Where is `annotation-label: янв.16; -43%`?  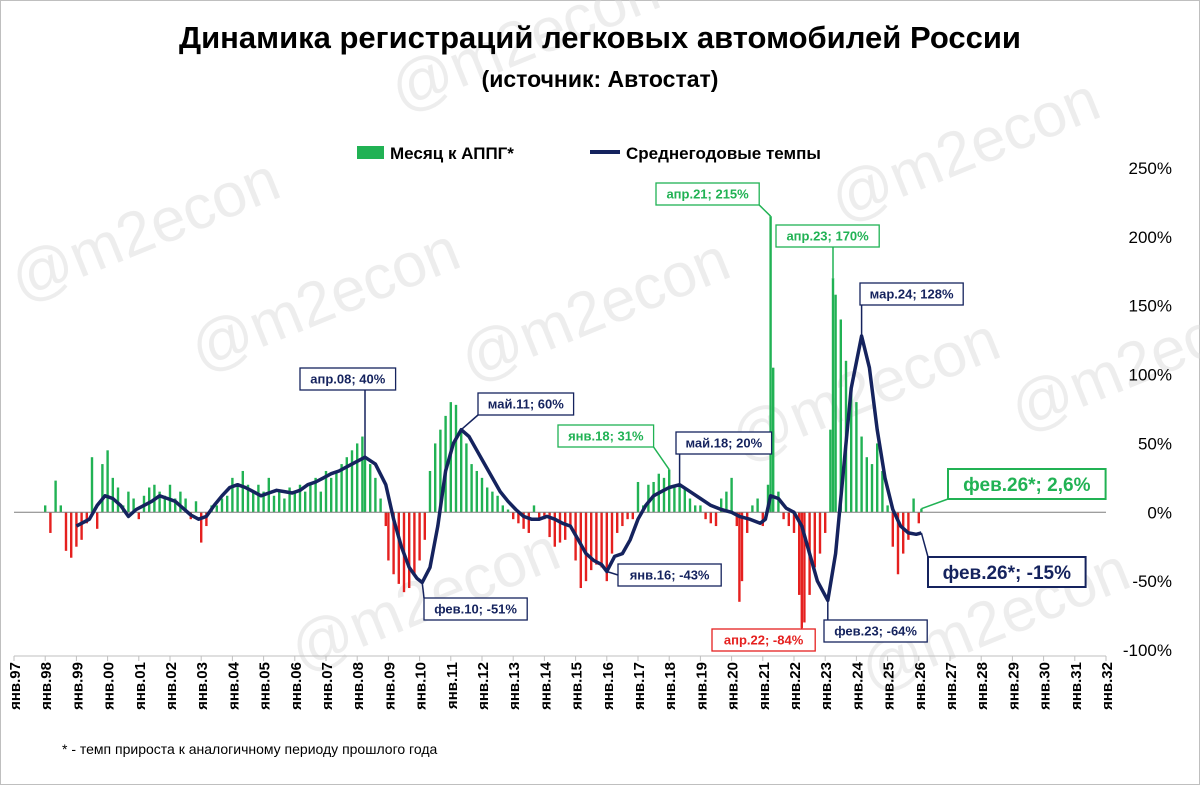 annotation-label: янв.16; -43% is located at coordinates (670, 575).